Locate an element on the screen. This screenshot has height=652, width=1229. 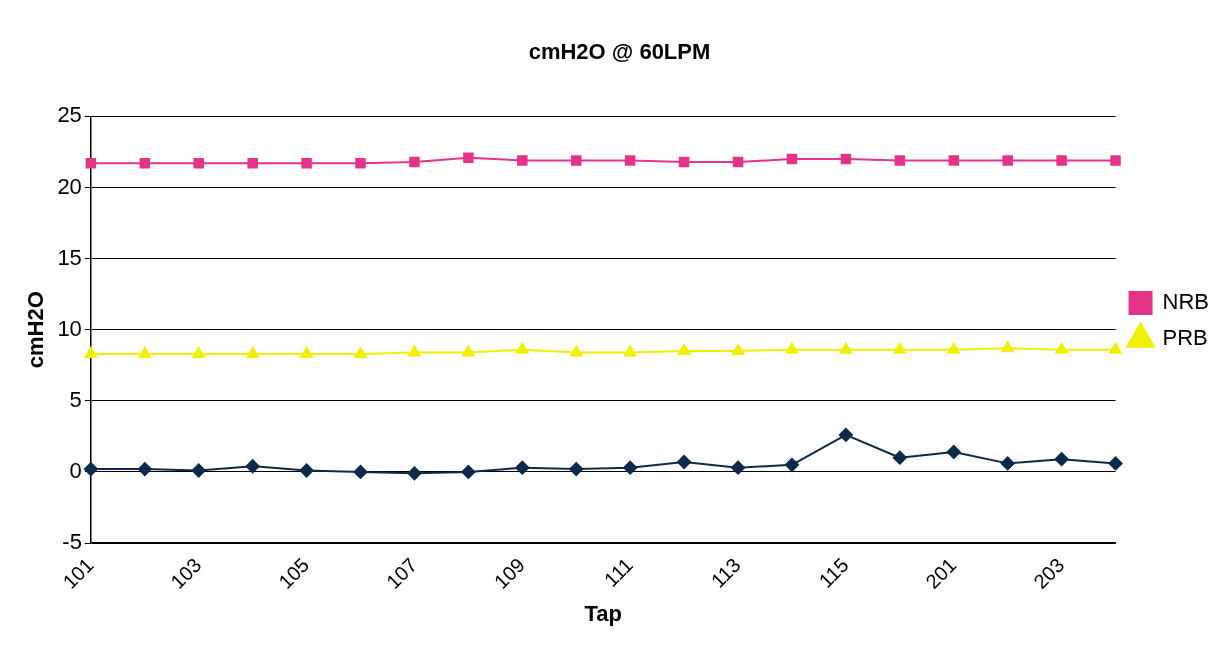
x-tick-label: 115 is located at coordinates (833, 572).